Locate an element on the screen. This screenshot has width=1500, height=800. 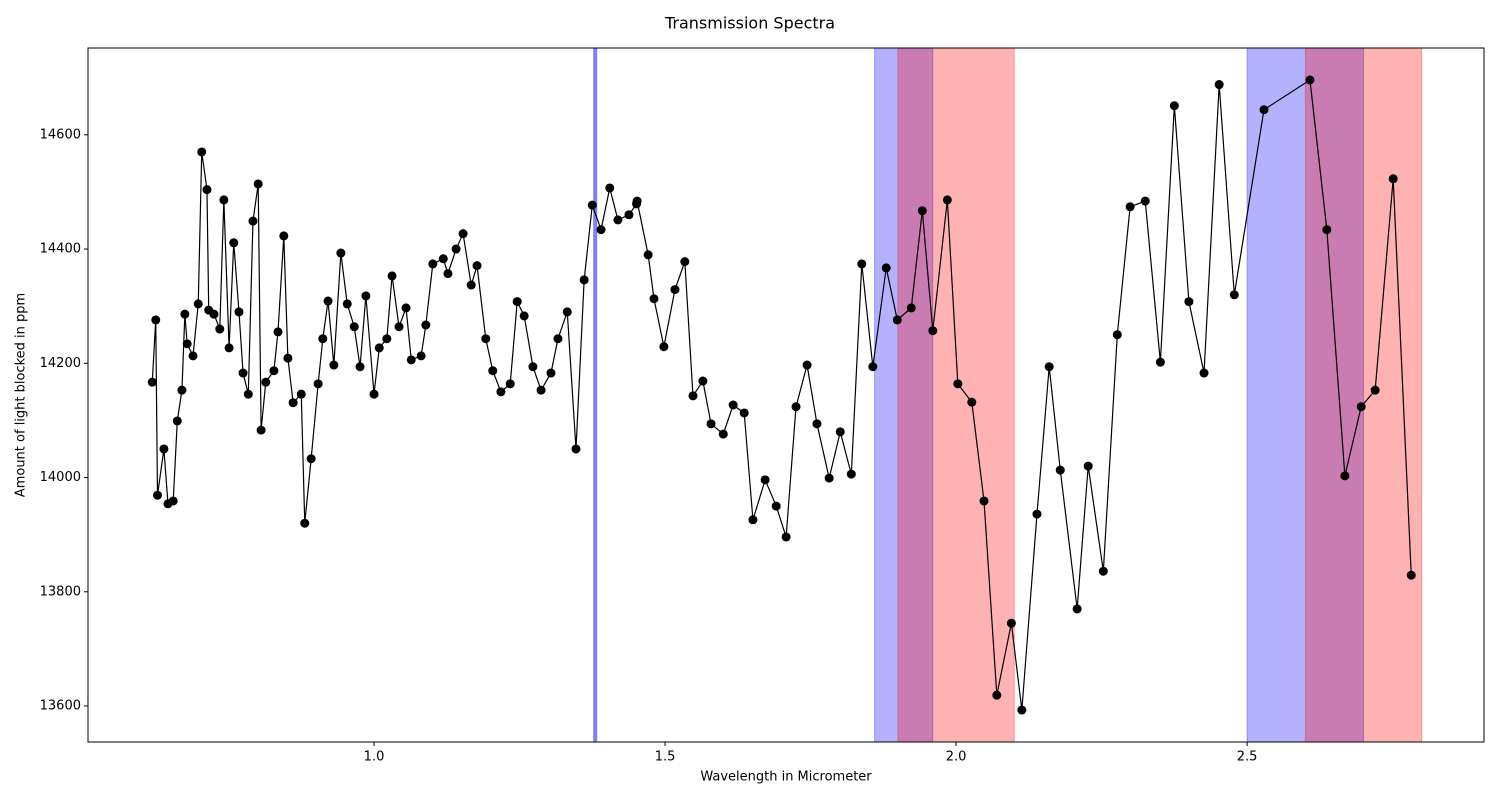
y-tick-label: 13600 is located at coordinates (60, 706).